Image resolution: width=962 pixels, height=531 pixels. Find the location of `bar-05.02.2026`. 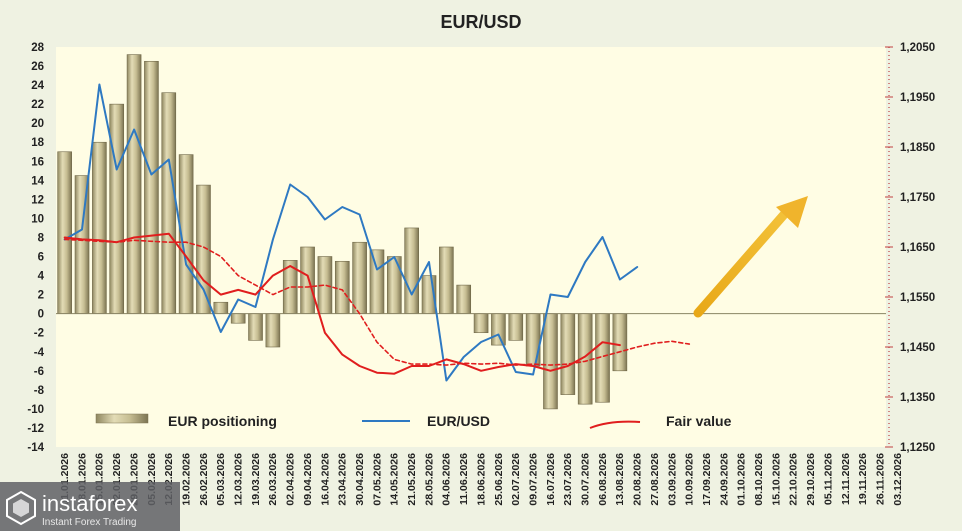

bar-05.02.2026 is located at coordinates (151, 187).